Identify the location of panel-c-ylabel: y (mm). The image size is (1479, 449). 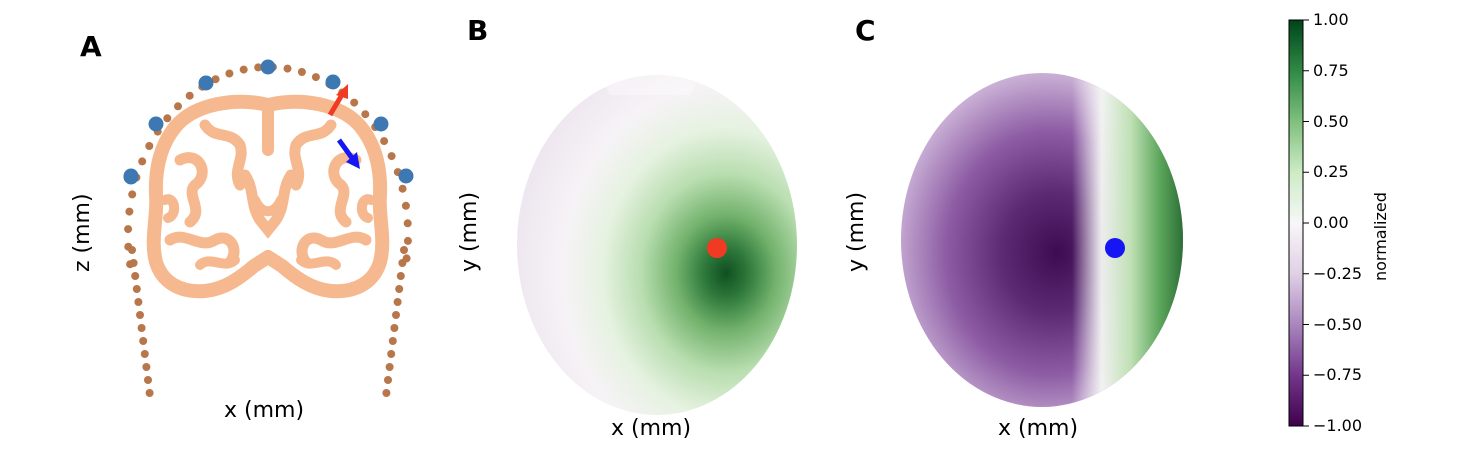
(856, 231).